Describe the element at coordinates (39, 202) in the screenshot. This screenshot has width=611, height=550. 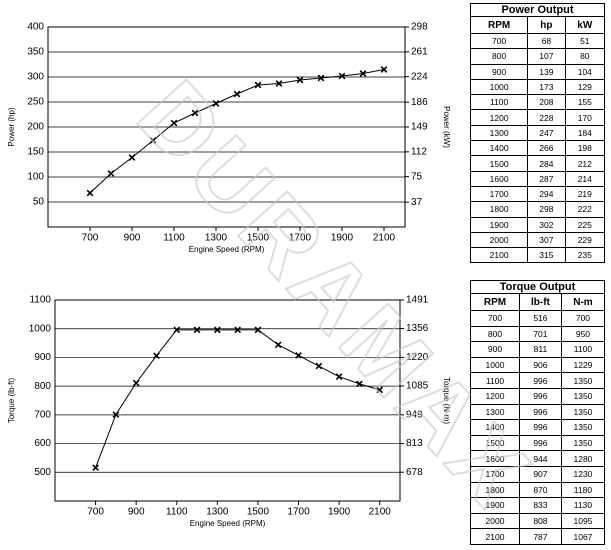
I see `y-tick-label: 50` at that location.